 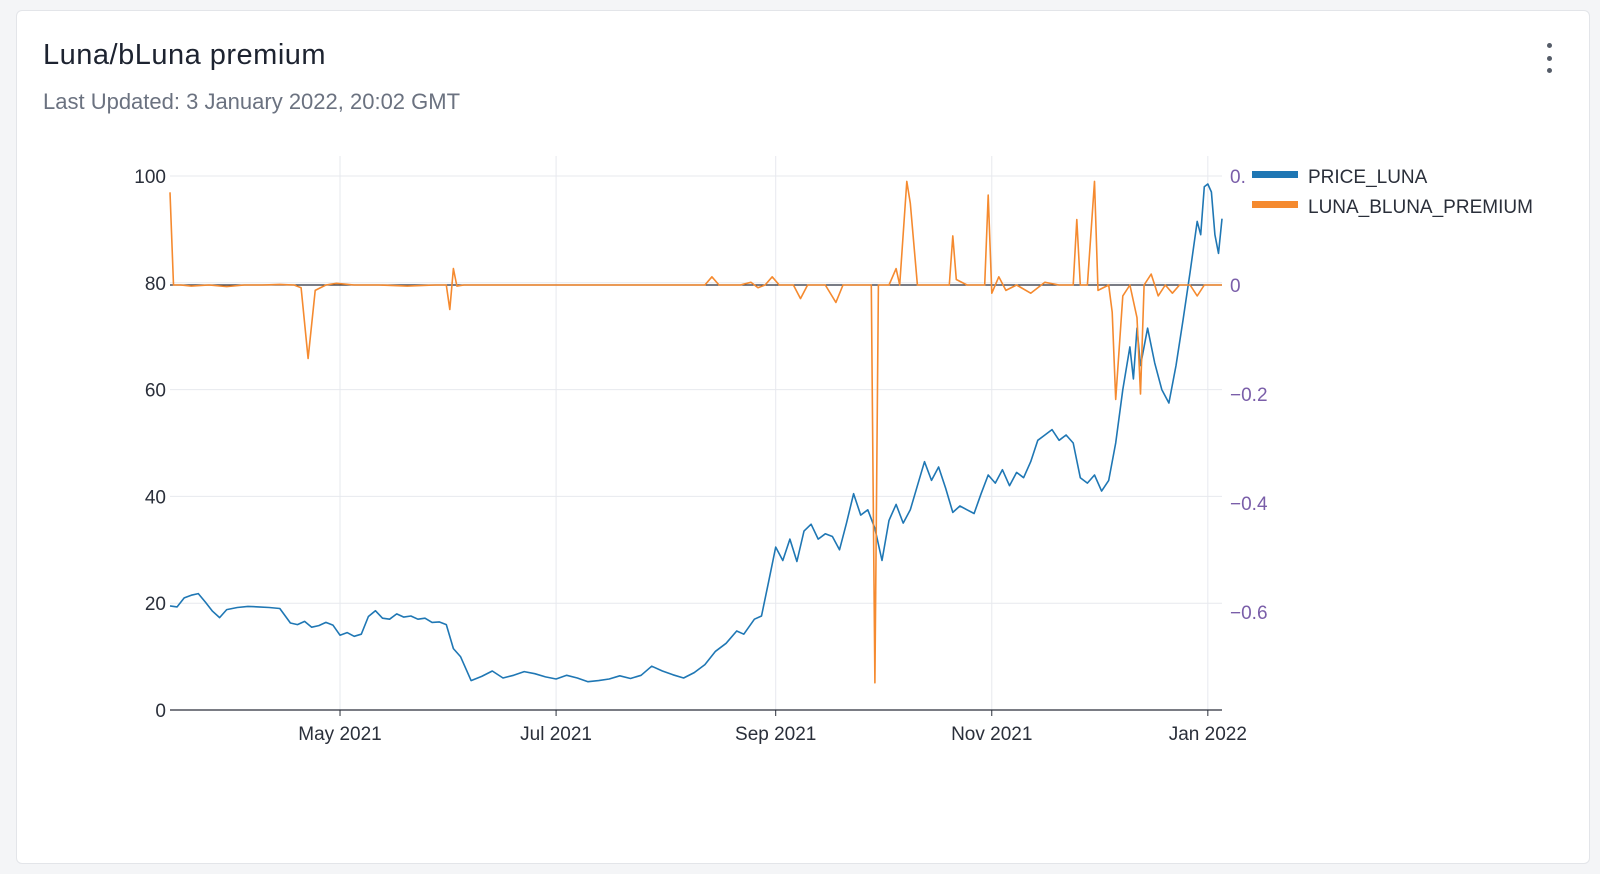 What do you see at coordinates (1420, 207) in the screenshot?
I see `legend-label: LUNA_BLUNA_PREMIUM` at bounding box center [1420, 207].